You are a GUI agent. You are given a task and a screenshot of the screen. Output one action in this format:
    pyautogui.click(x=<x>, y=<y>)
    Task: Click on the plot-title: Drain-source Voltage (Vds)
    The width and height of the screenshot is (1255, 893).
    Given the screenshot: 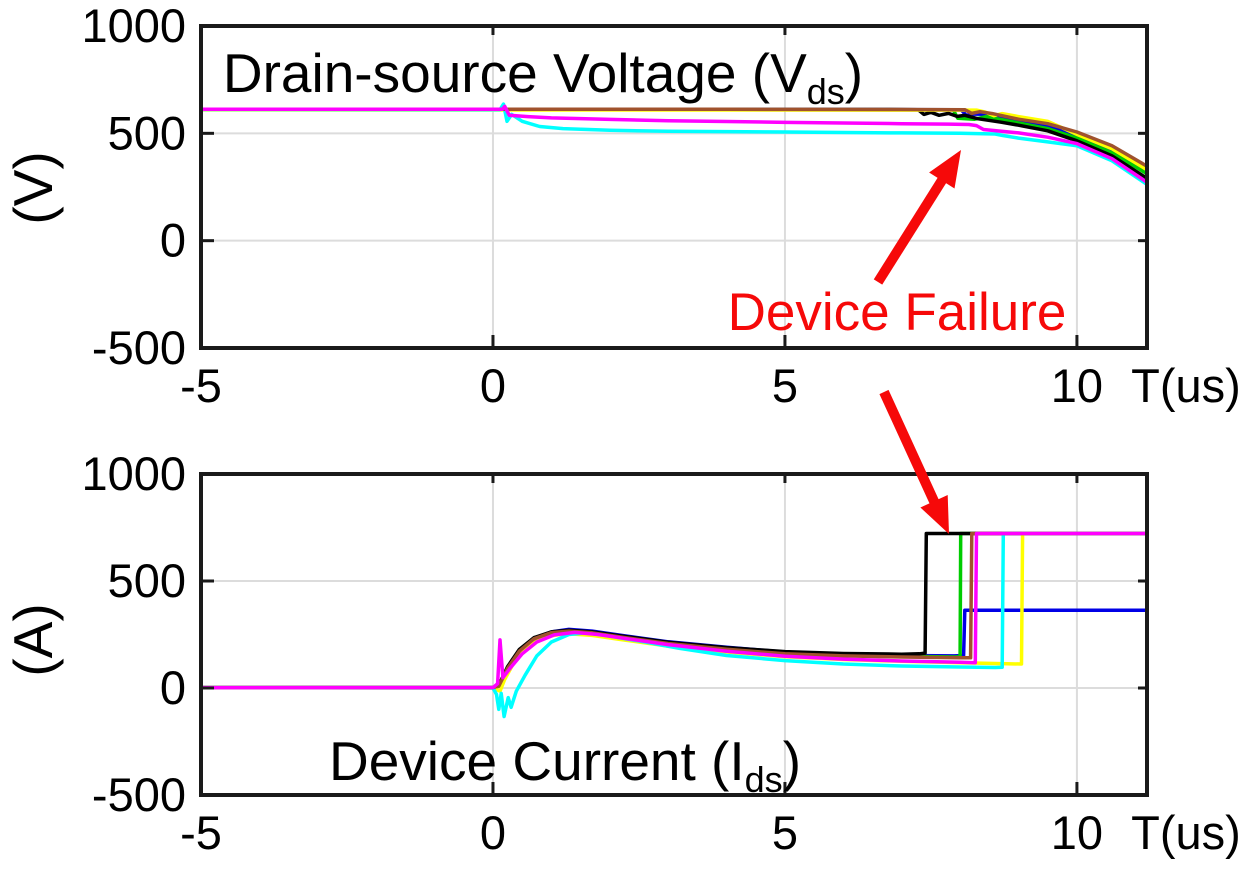 What is the action you would take?
    pyautogui.click(x=543, y=77)
    